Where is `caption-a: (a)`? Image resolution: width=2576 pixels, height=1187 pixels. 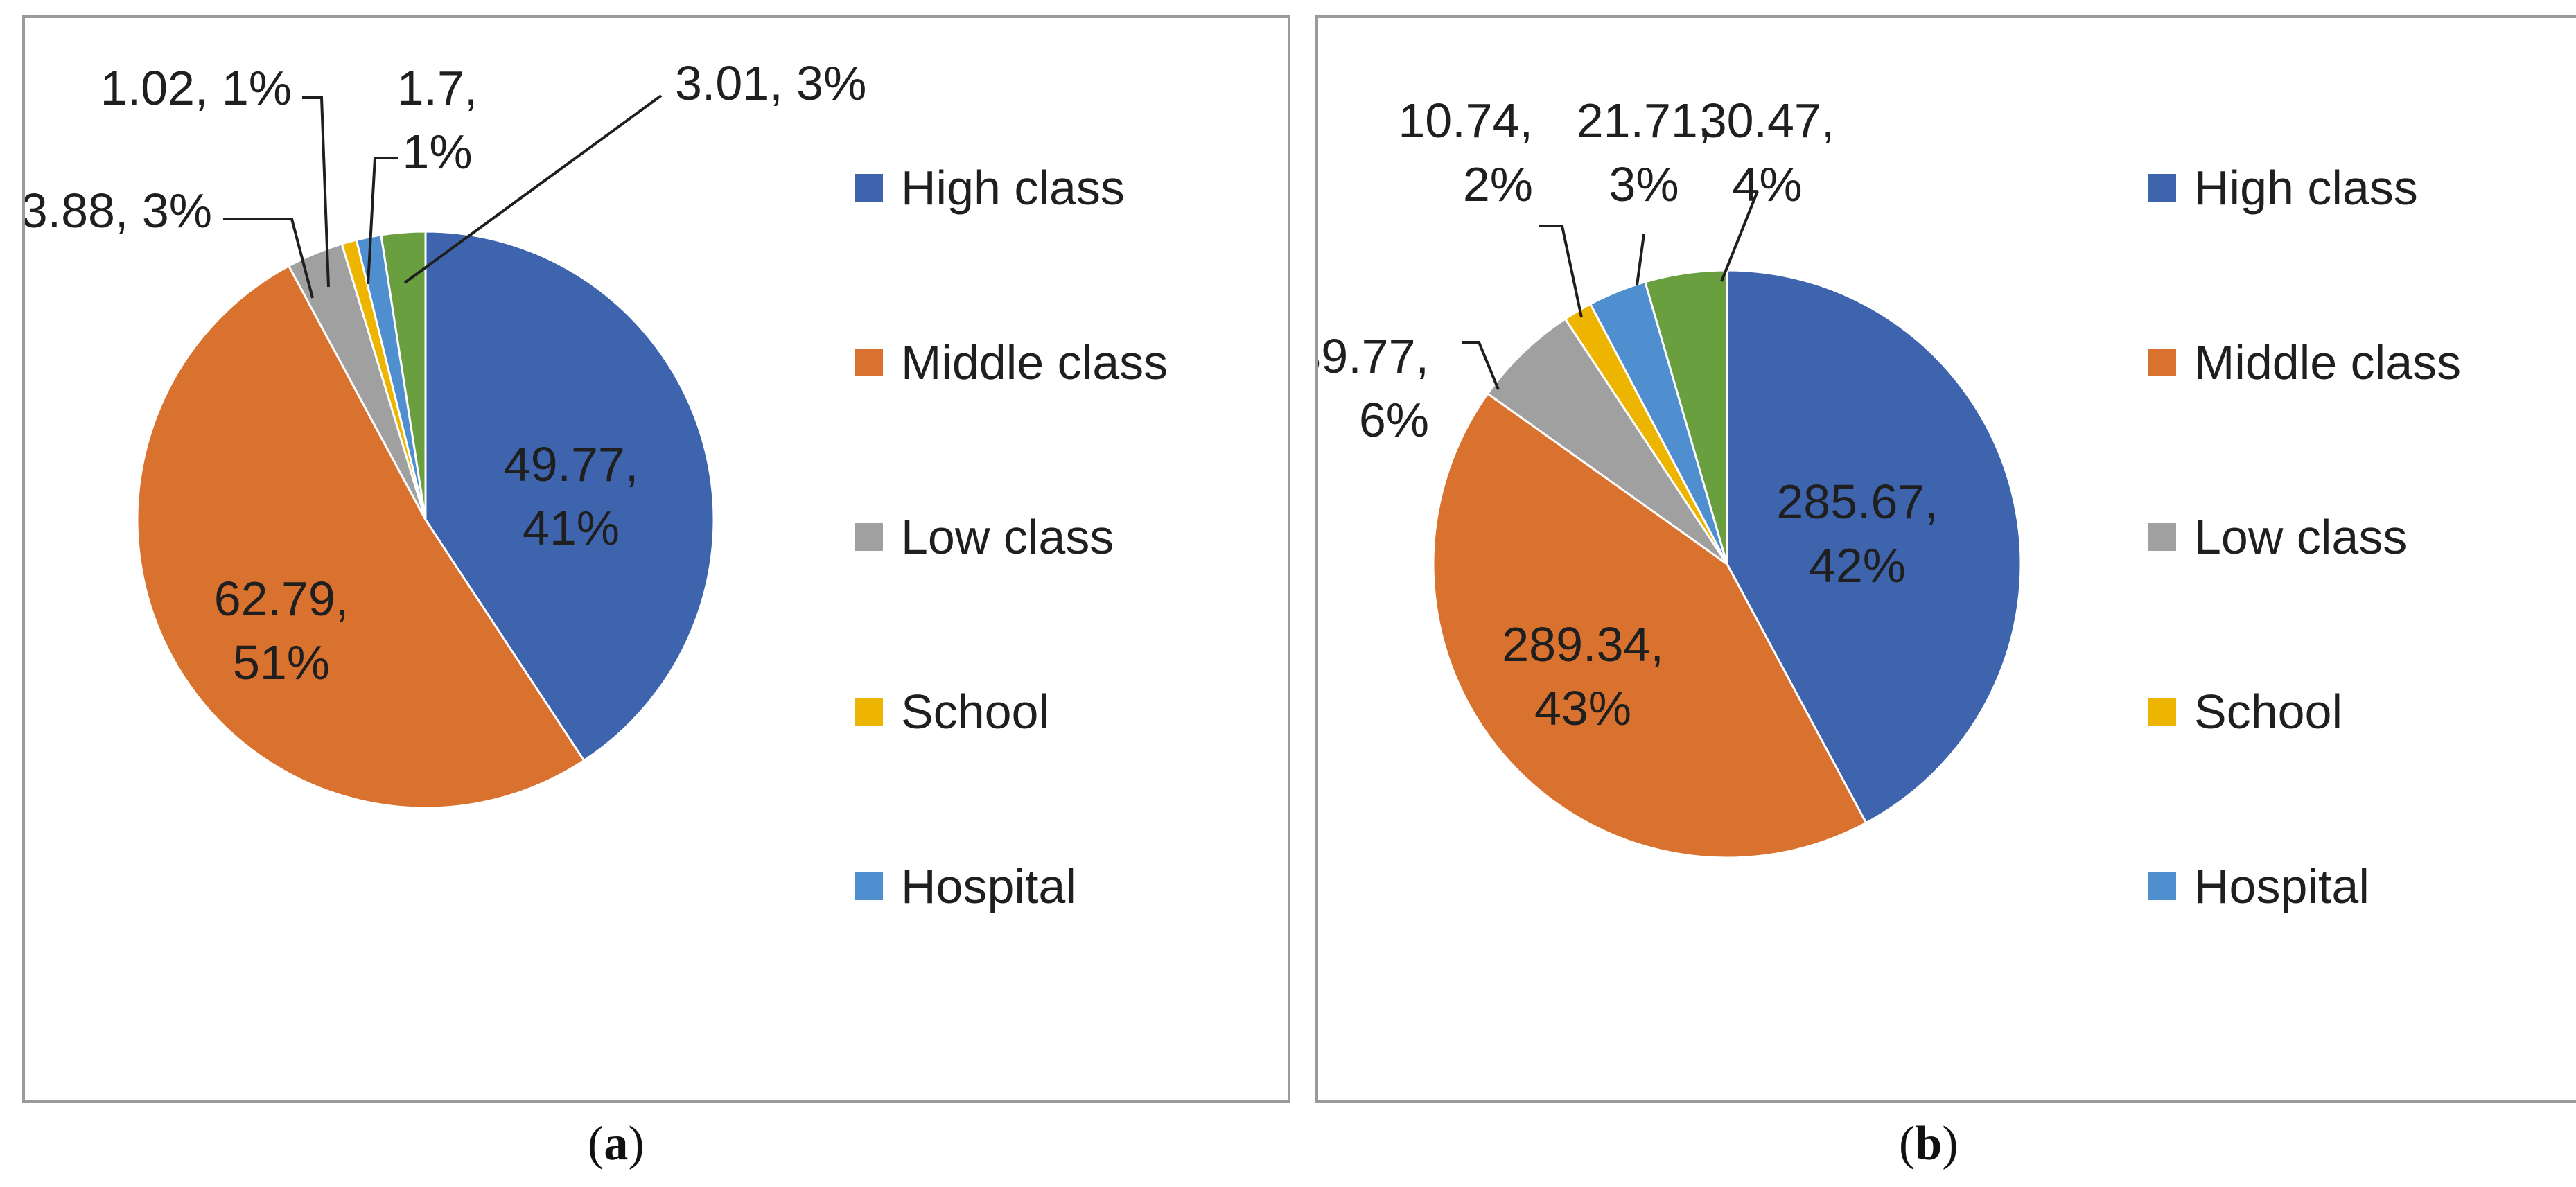 caption-a: (a) is located at coordinates (616, 1143).